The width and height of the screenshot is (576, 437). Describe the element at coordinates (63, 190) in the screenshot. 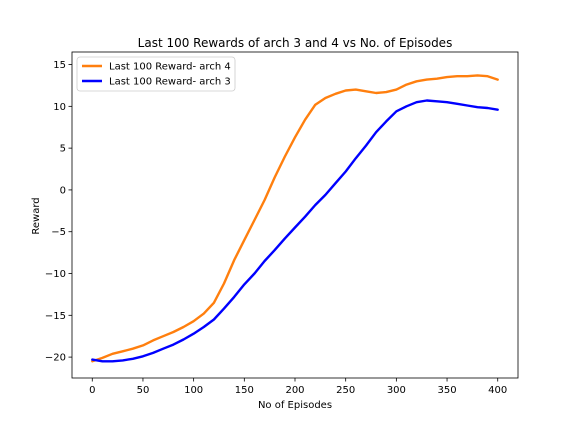

I see `y-tick-label: 0` at that location.